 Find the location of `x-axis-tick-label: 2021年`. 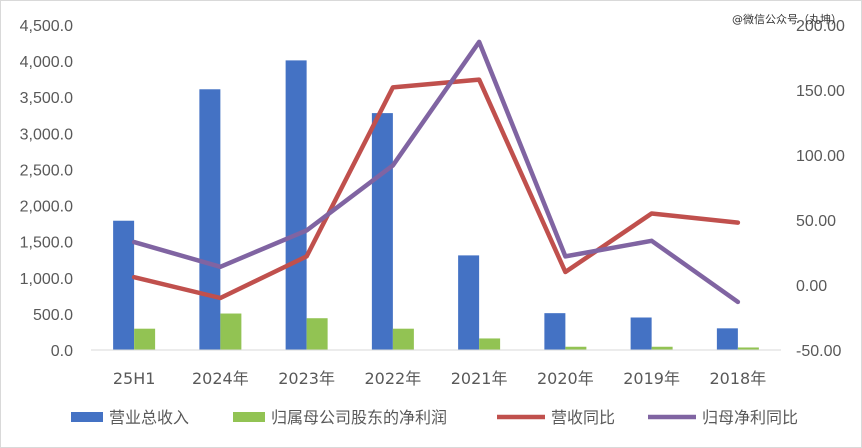

x-axis-tick-label: 2021年 is located at coordinates (479, 378).